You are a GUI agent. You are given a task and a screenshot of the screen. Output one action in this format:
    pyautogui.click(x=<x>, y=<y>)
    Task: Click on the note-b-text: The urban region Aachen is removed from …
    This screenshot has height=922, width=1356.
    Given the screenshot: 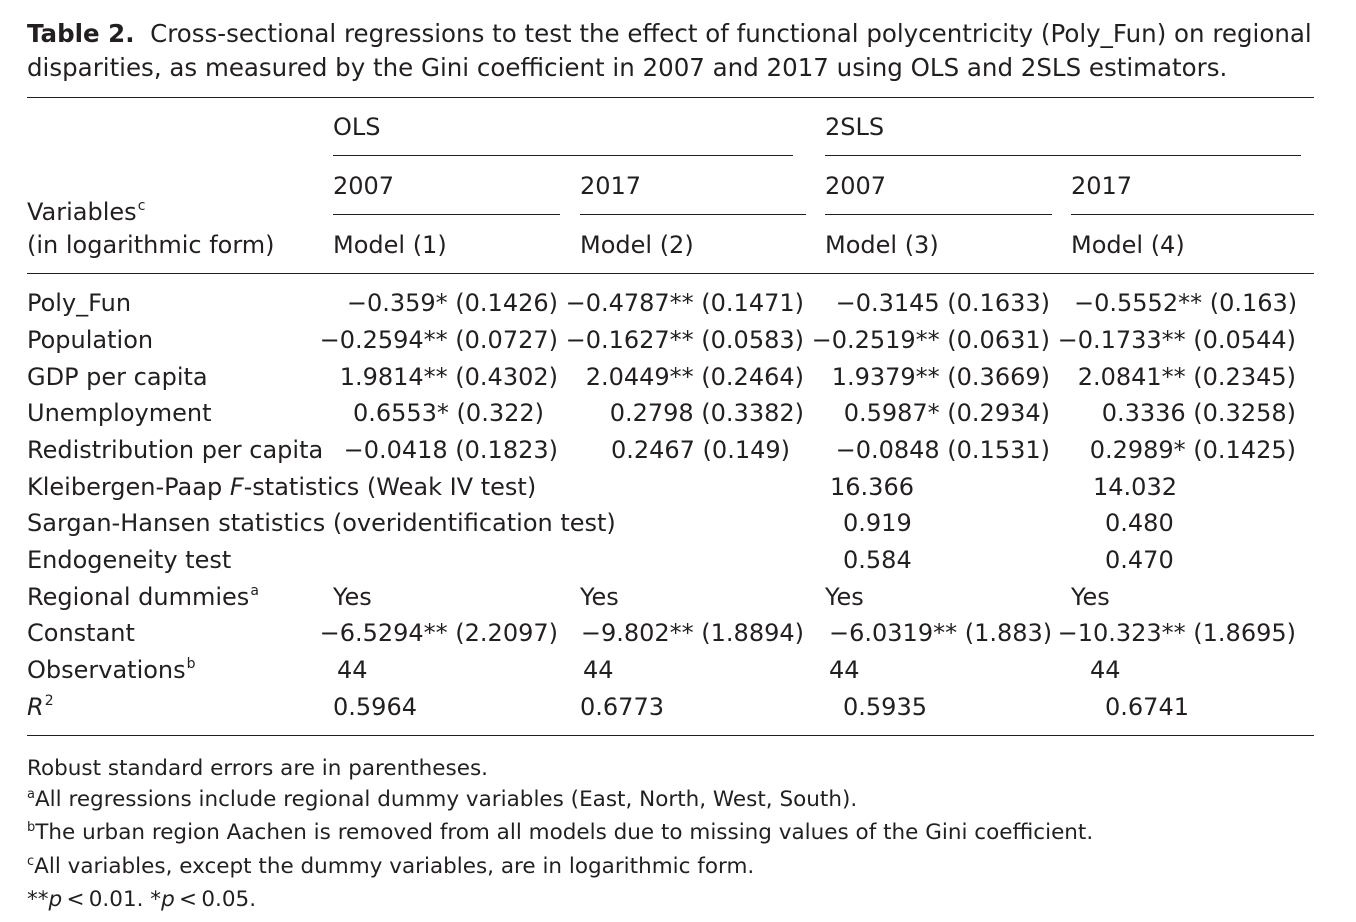 What is the action you would take?
    pyautogui.click(x=564, y=832)
    